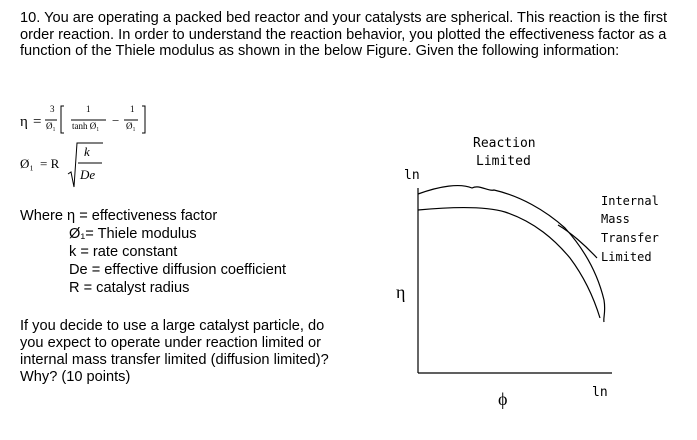  I want to click on definition: De = effective diffusion coefficient, so click(178, 270).